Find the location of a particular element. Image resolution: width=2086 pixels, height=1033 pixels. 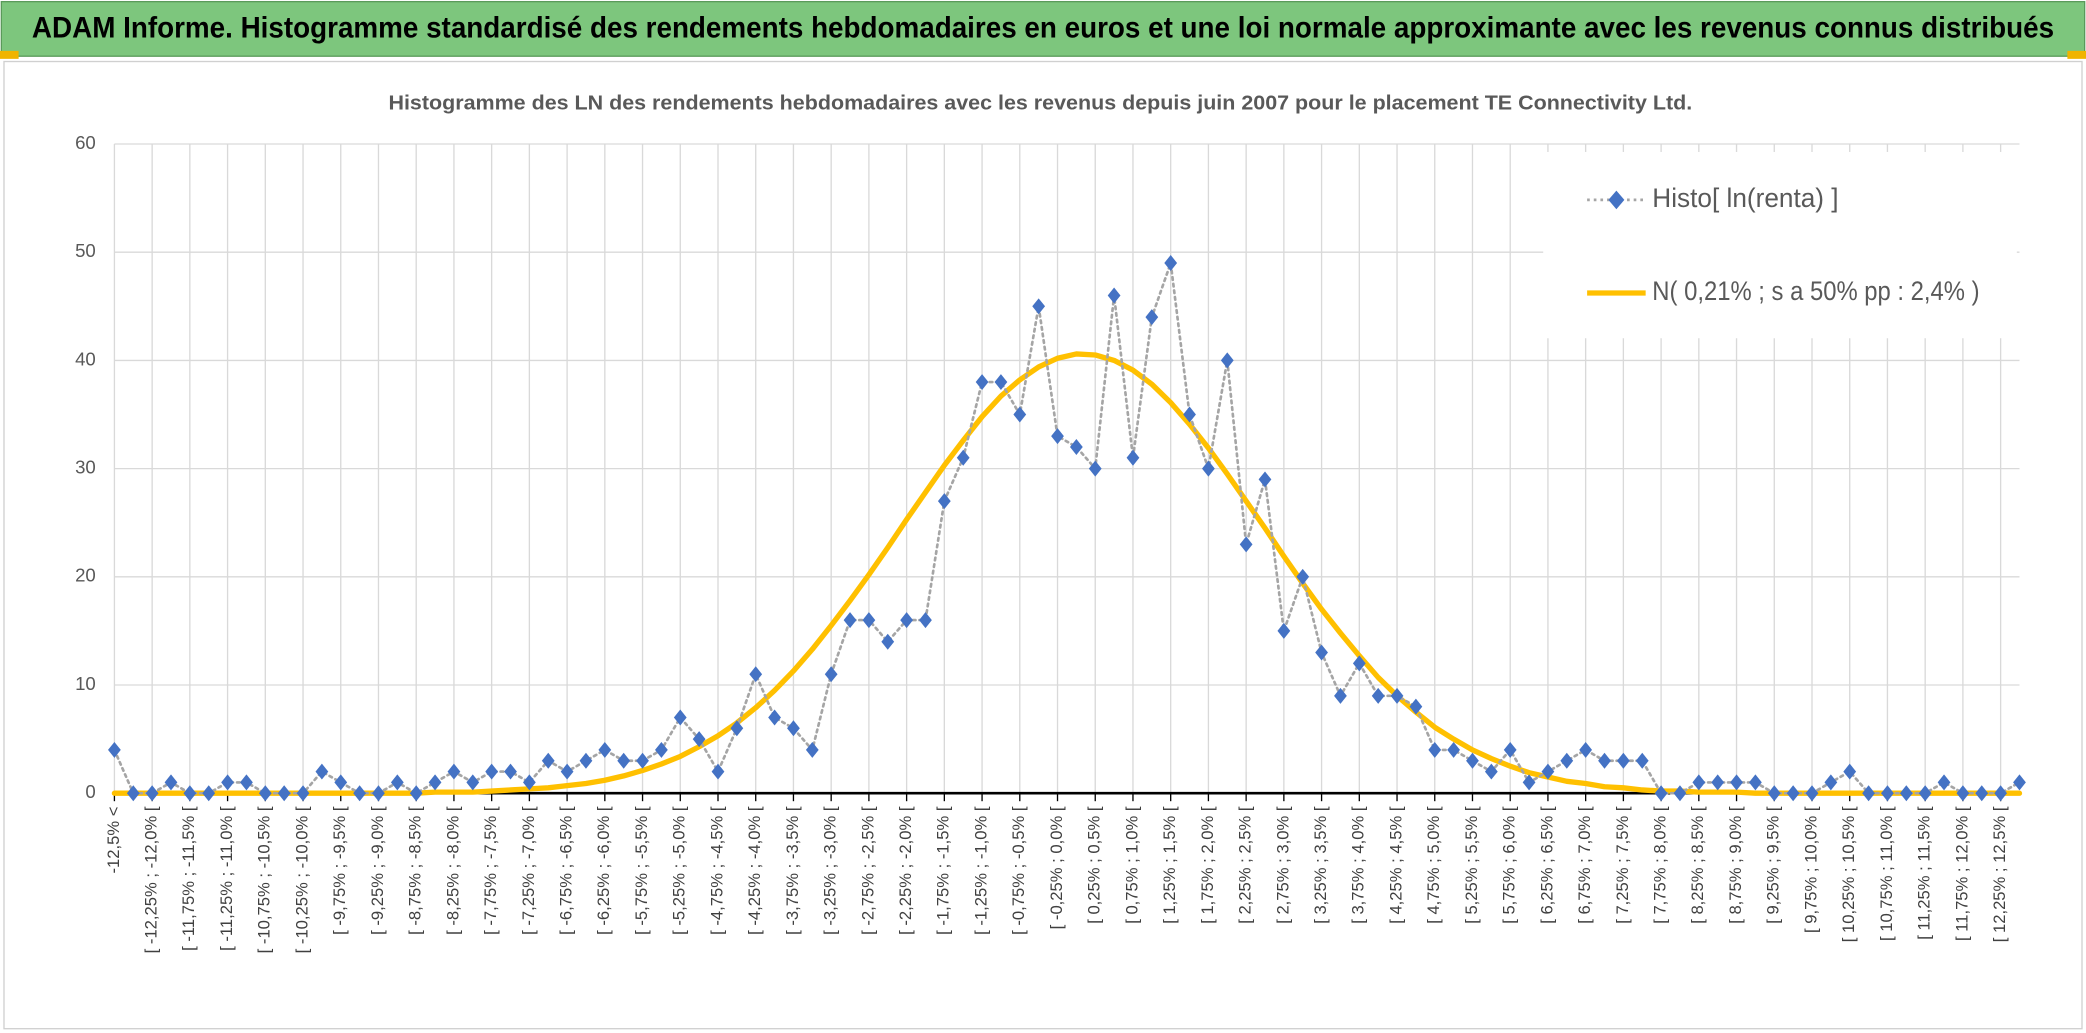

legend-box is located at coordinates (1780, 245).